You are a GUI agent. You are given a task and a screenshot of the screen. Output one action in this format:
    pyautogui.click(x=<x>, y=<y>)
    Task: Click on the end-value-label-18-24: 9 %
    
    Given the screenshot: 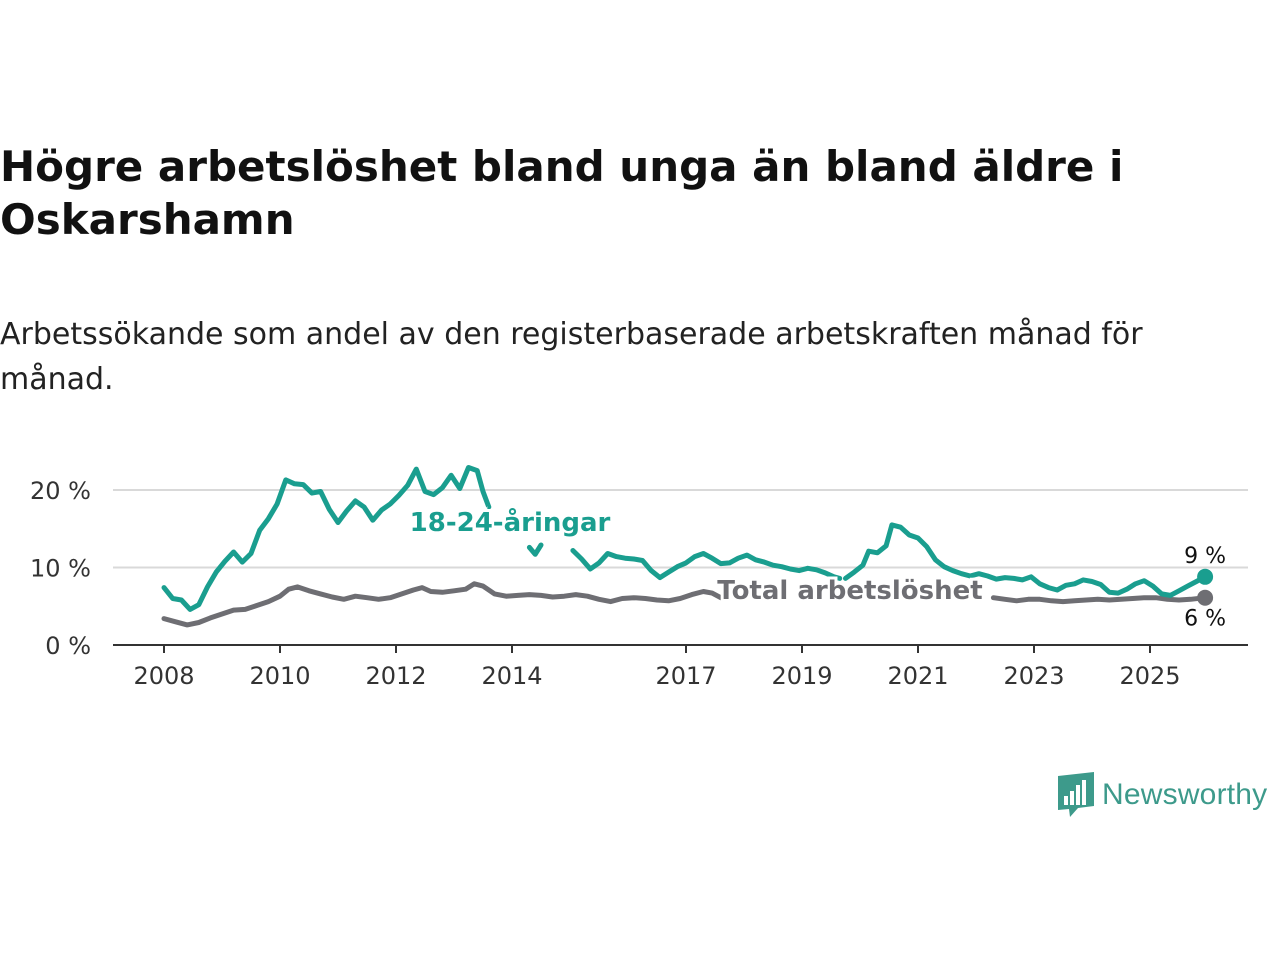 What is the action you would take?
    pyautogui.click(x=1205, y=556)
    